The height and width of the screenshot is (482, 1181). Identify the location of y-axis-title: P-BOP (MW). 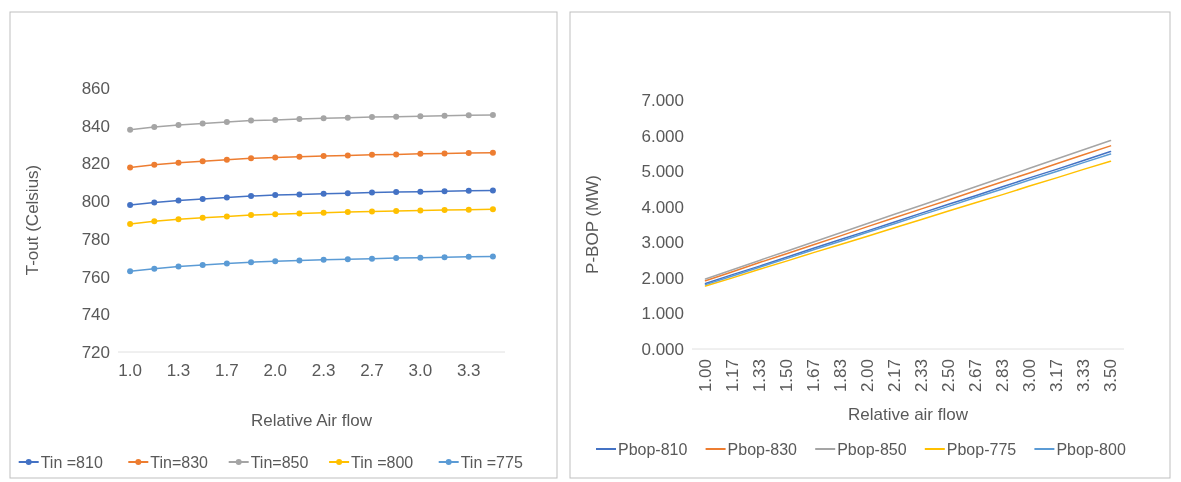
(592, 224).